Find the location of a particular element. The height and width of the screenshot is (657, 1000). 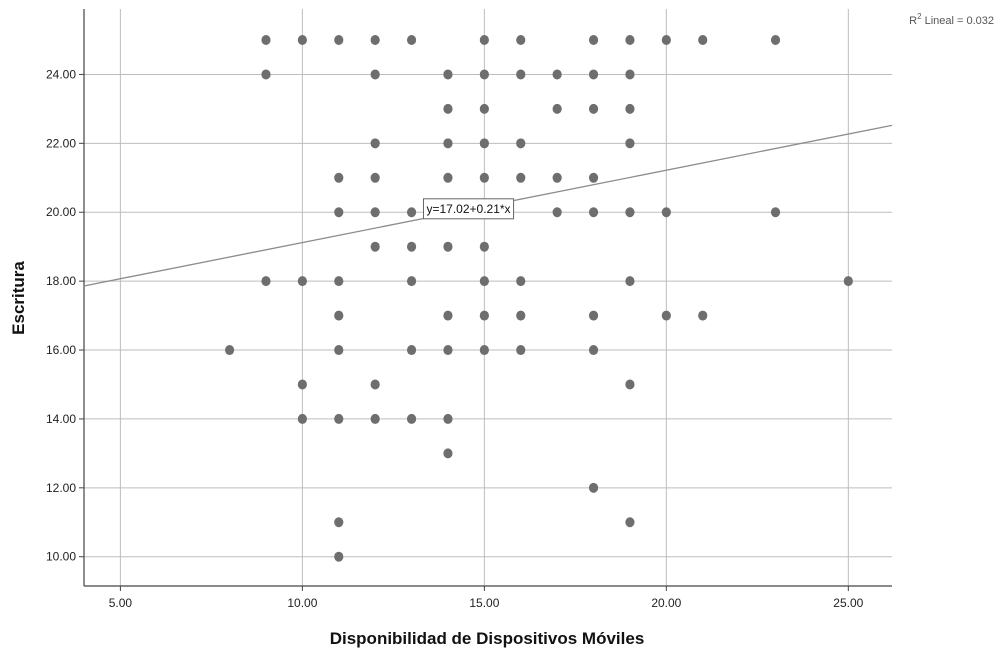

r2-base: R is located at coordinates (913, 21).